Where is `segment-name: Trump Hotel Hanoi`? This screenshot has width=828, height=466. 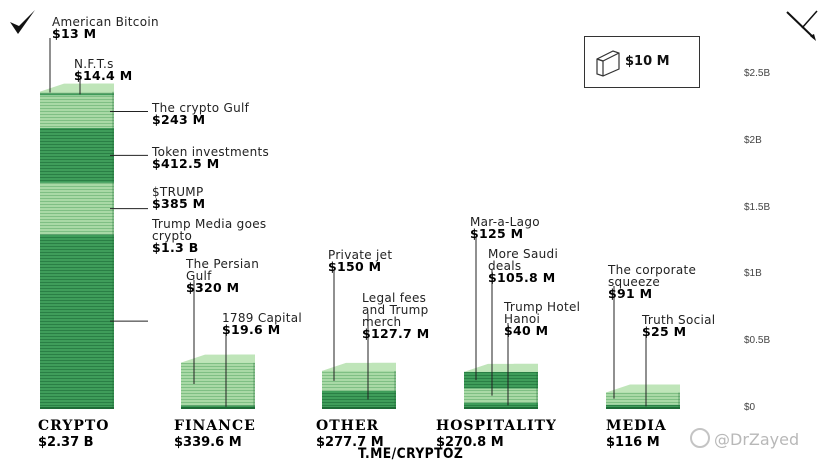
segment-name: Trump Hotel Hanoi is located at coordinates (542, 313).